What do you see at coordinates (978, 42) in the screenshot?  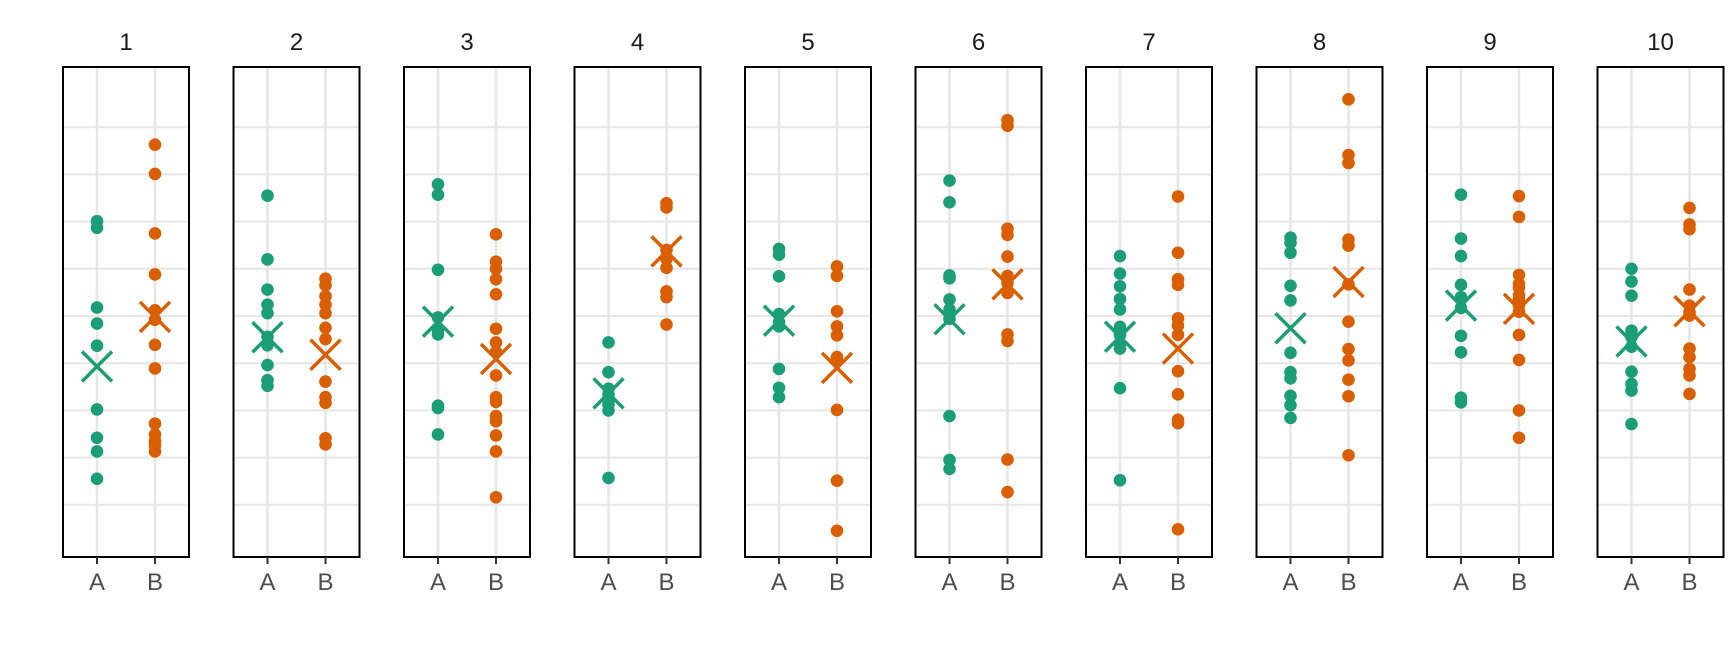 I see `facet-title: 6` at bounding box center [978, 42].